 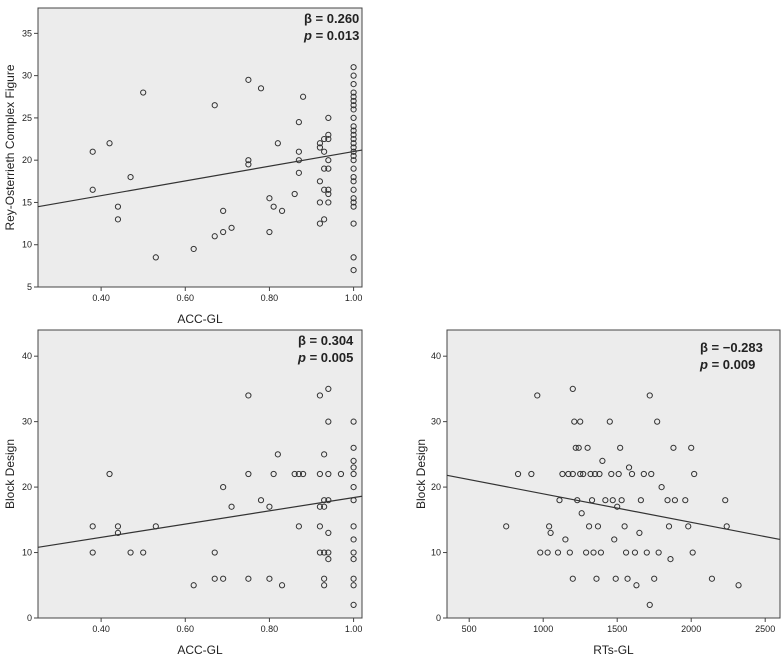 I want to click on y-tick-label: 35, so click(x=27, y=33).